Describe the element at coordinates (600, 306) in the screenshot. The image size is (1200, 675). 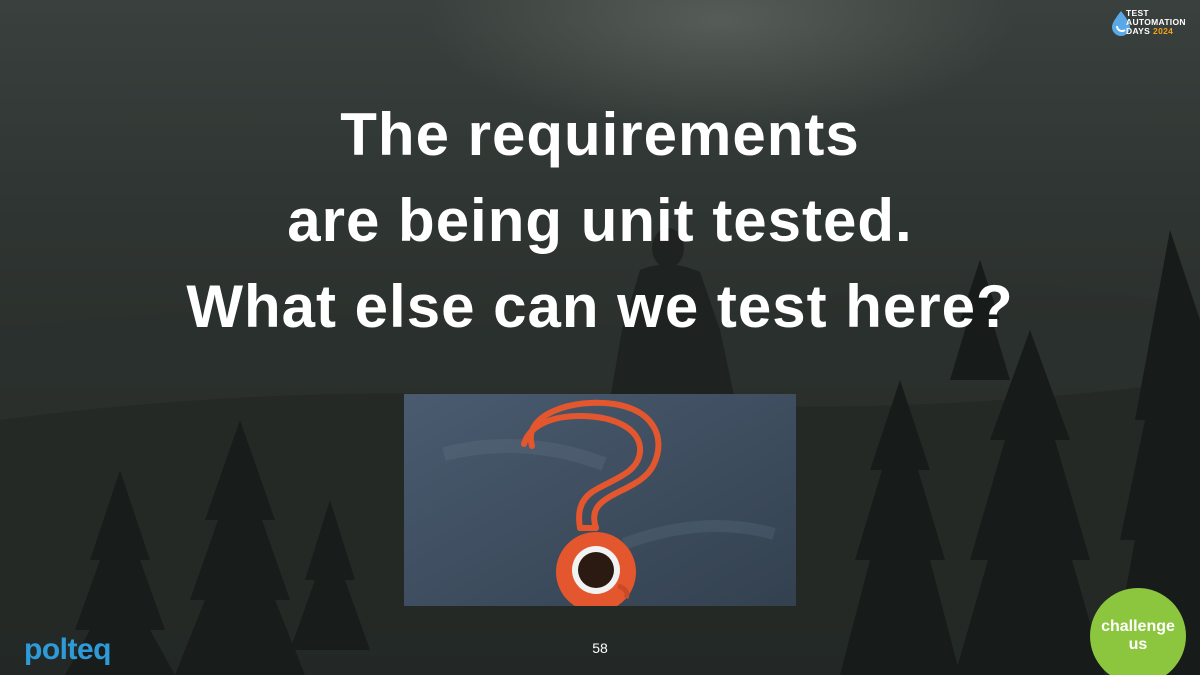
I see `headline-line-3: What else can we test here?` at that location.